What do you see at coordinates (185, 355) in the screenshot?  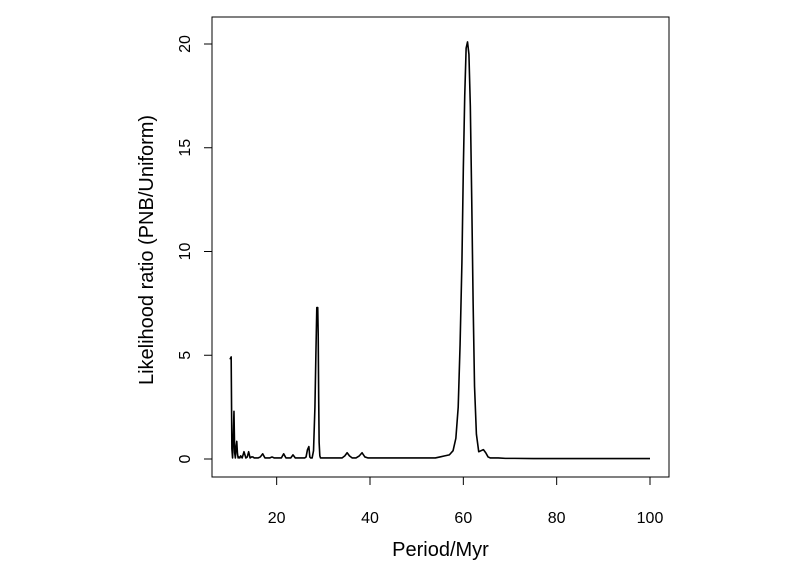 I see `y-tick-label: 5` at bounding box center [185, 355].